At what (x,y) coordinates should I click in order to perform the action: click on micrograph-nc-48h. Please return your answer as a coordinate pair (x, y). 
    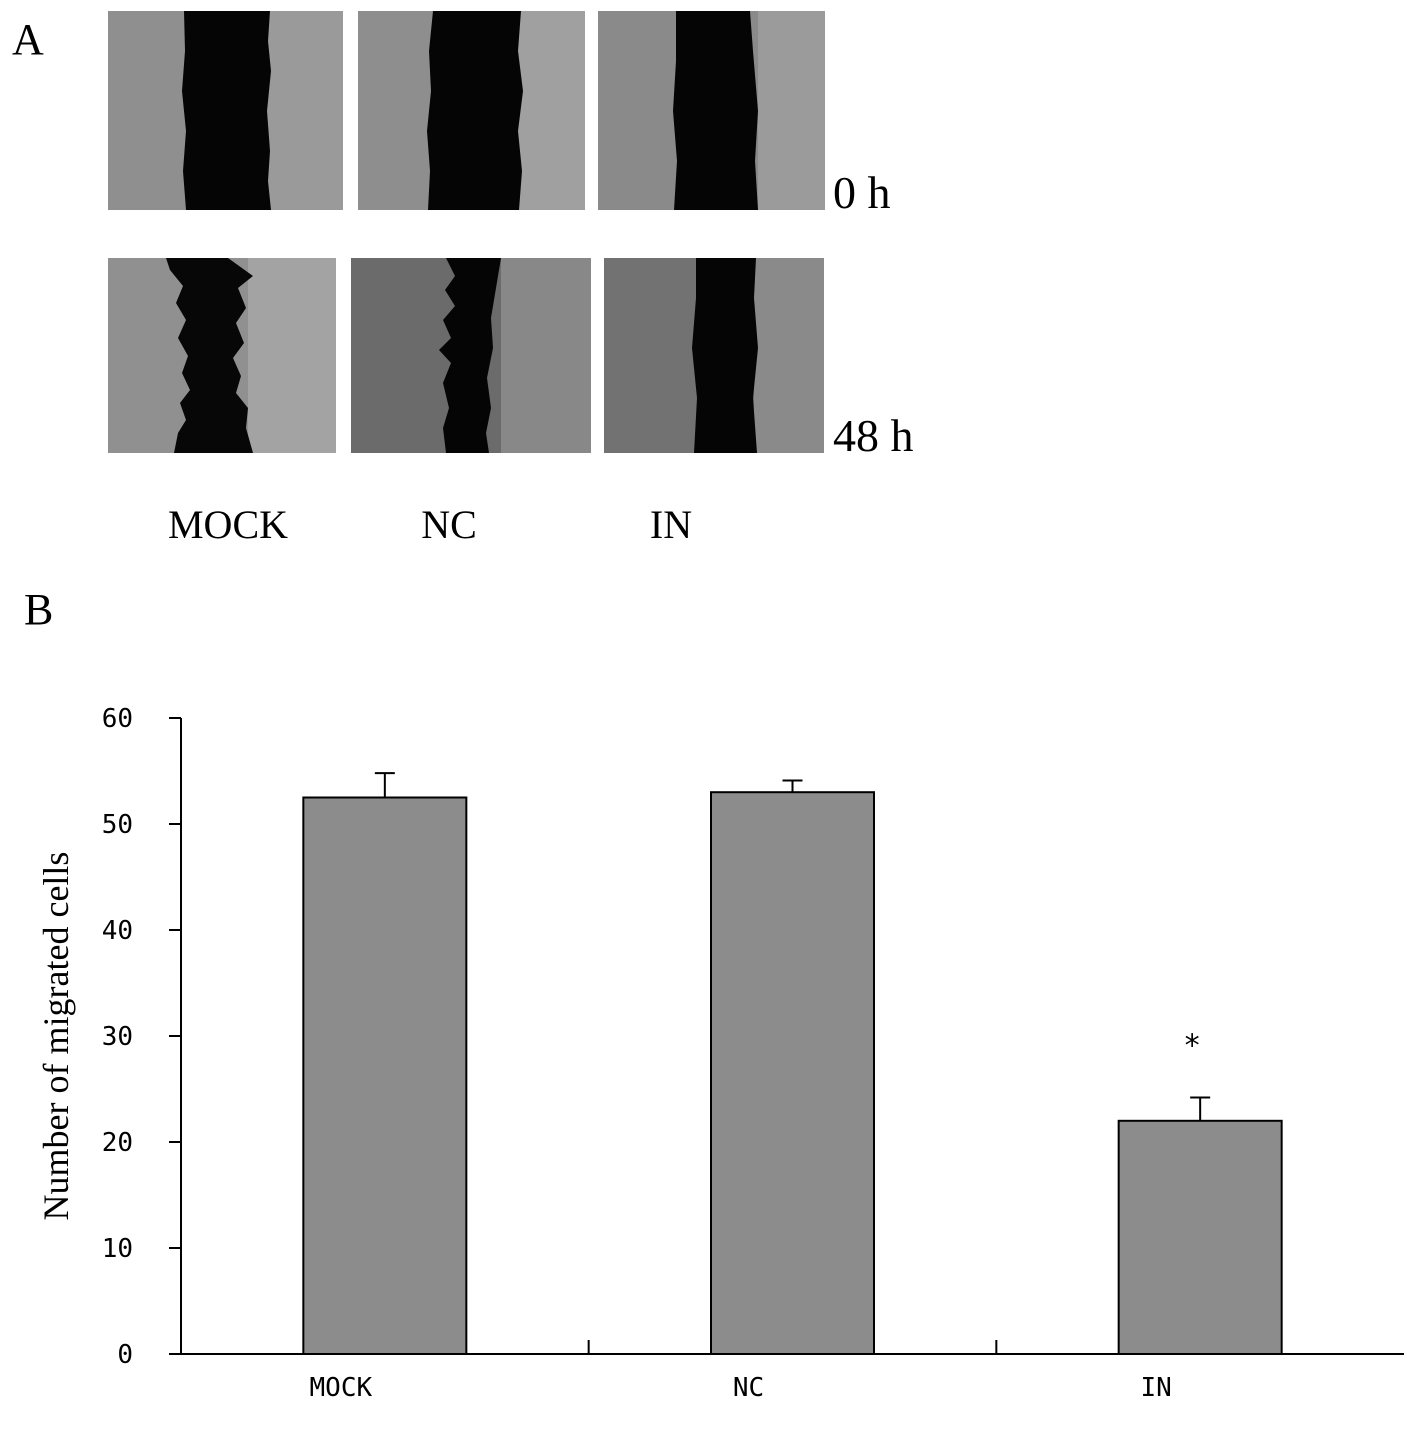
    Looking at the image, I should click on (471, 355).